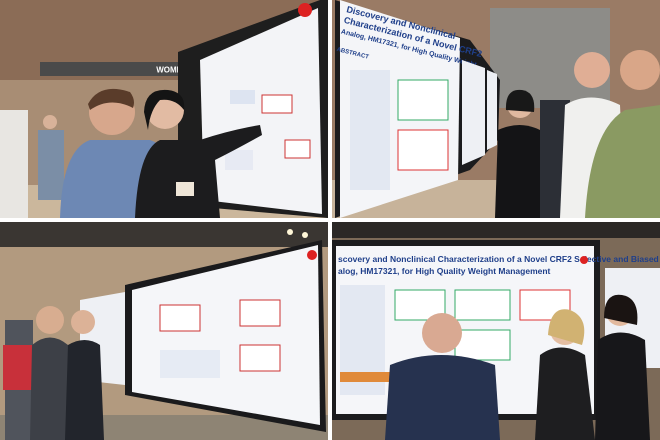 The image size is (660, 440). Describe the element at coordinates (226, 335) in the screenshot. I see `poster` at that location.